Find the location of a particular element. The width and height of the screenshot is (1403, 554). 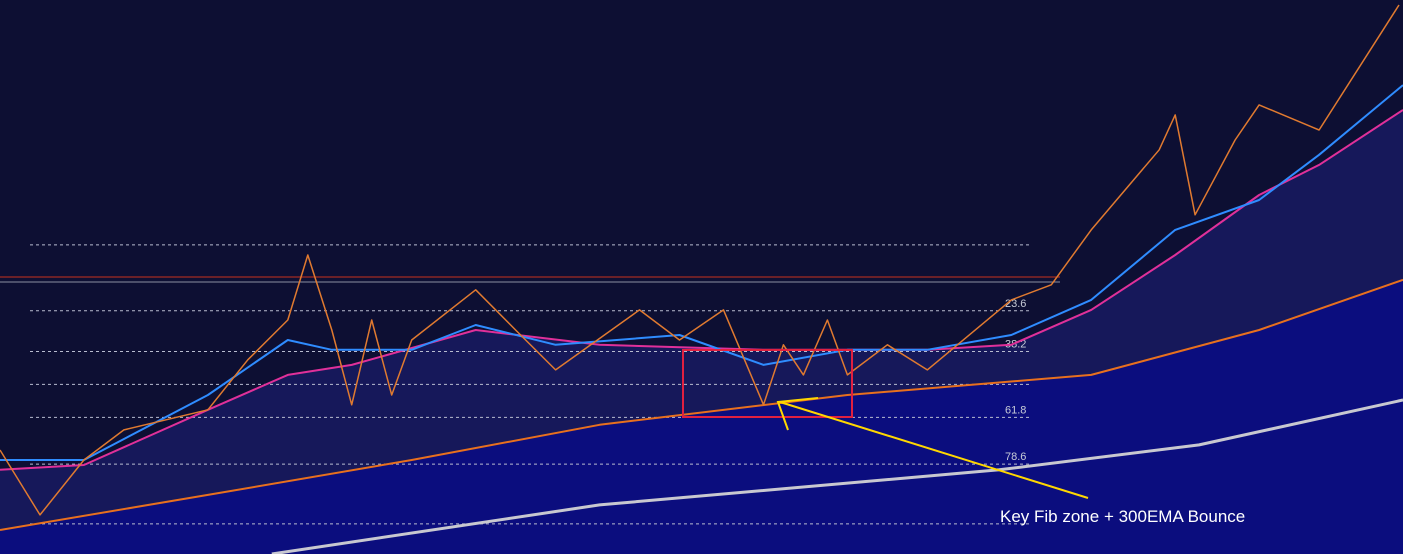

fib-label: 23.6 is located at coordinates (1015, 304).